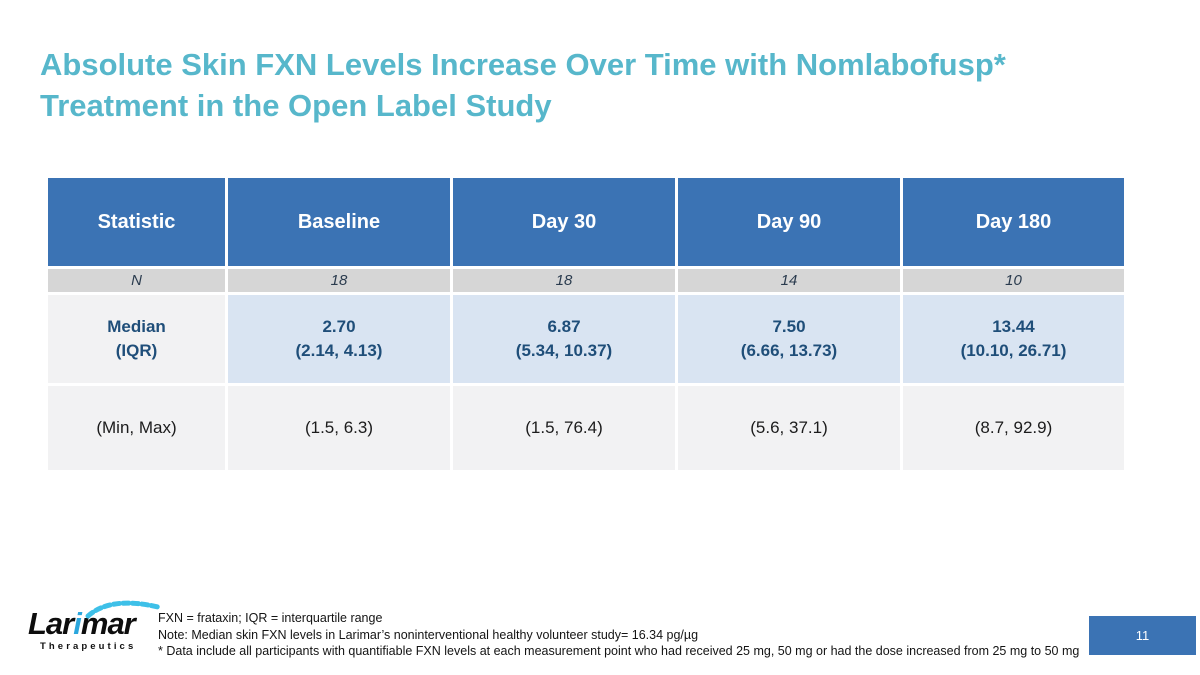 Image resolution: width=1200 pixels, height=675 pixels. I want to click on column-header-baseline: Baseline, so click(339, 222).